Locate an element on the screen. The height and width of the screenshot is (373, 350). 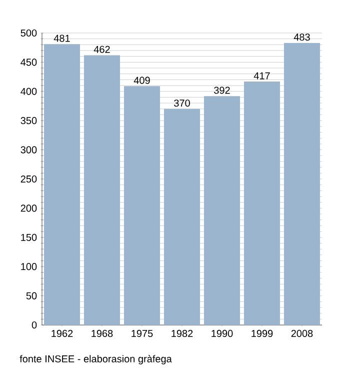
data-label: 370 is located at coordinates (182, 103).